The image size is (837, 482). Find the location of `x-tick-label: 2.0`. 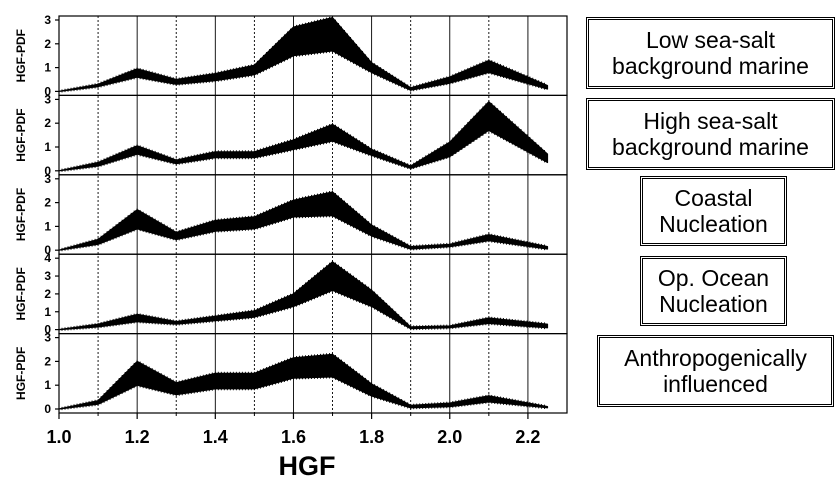

x-tick-label: 2.0 is located at coordinates (449, 437).